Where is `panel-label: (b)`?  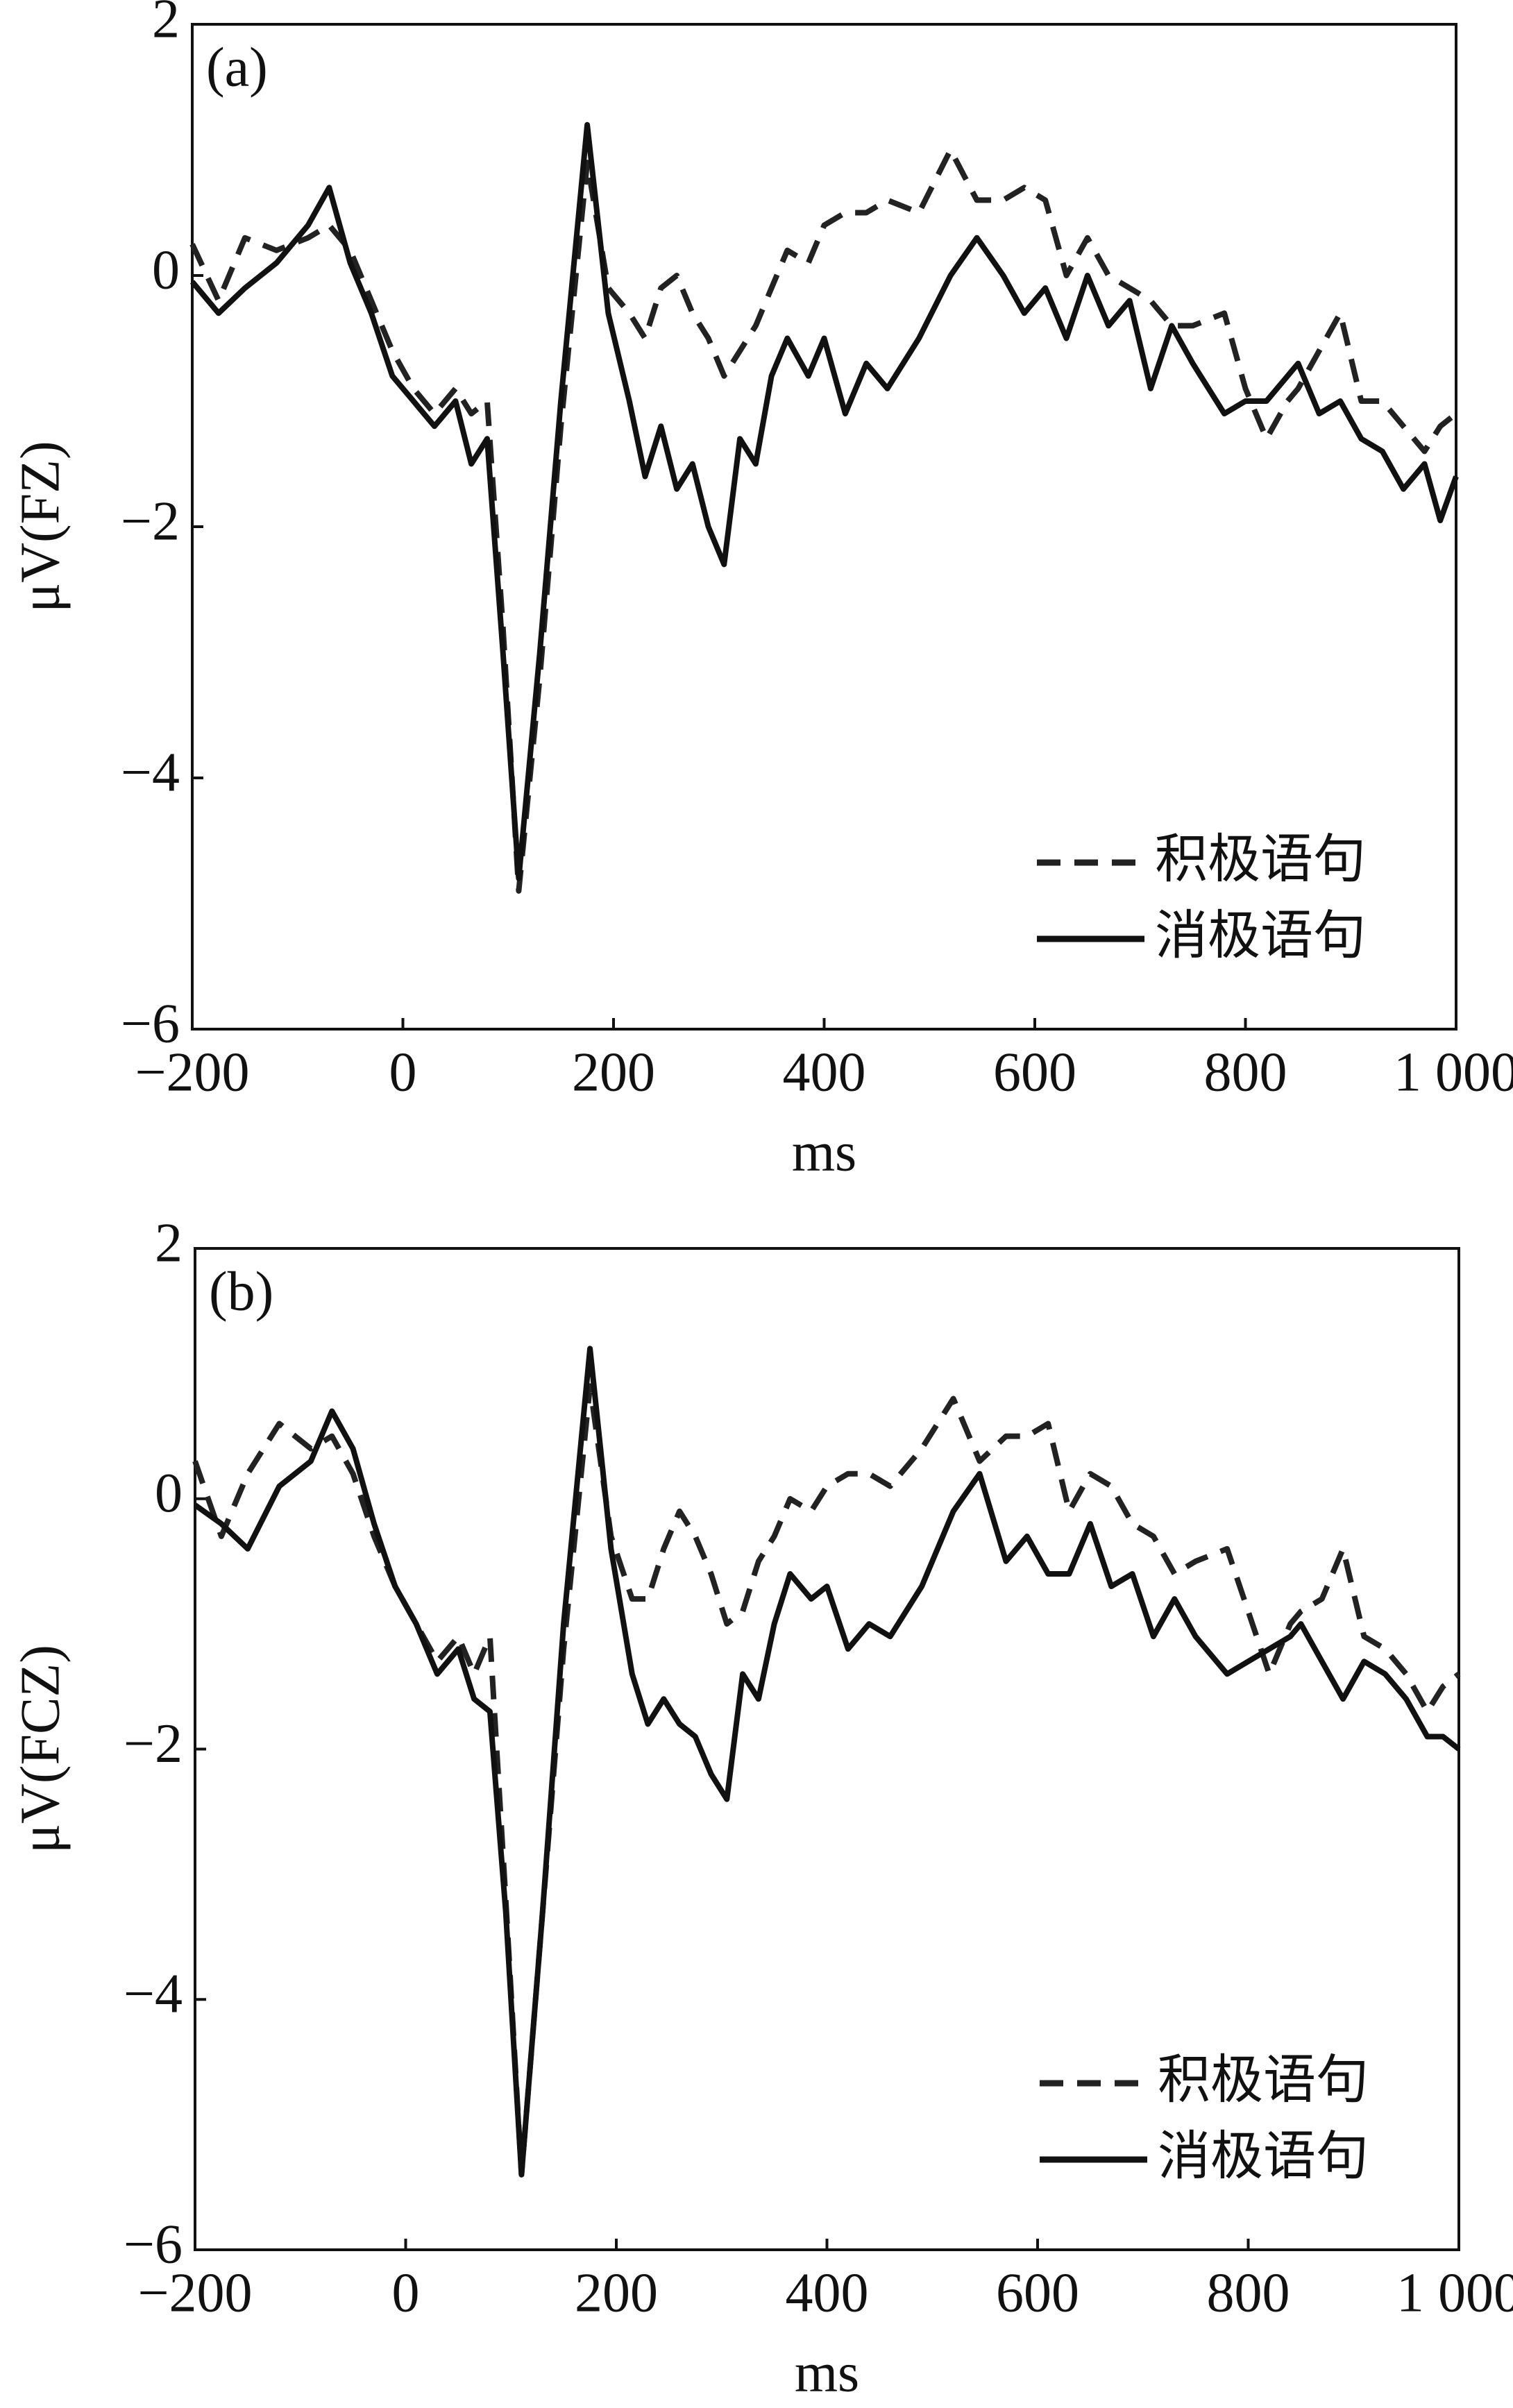
panel-label: (b) is located at coordinates (241, 1291).